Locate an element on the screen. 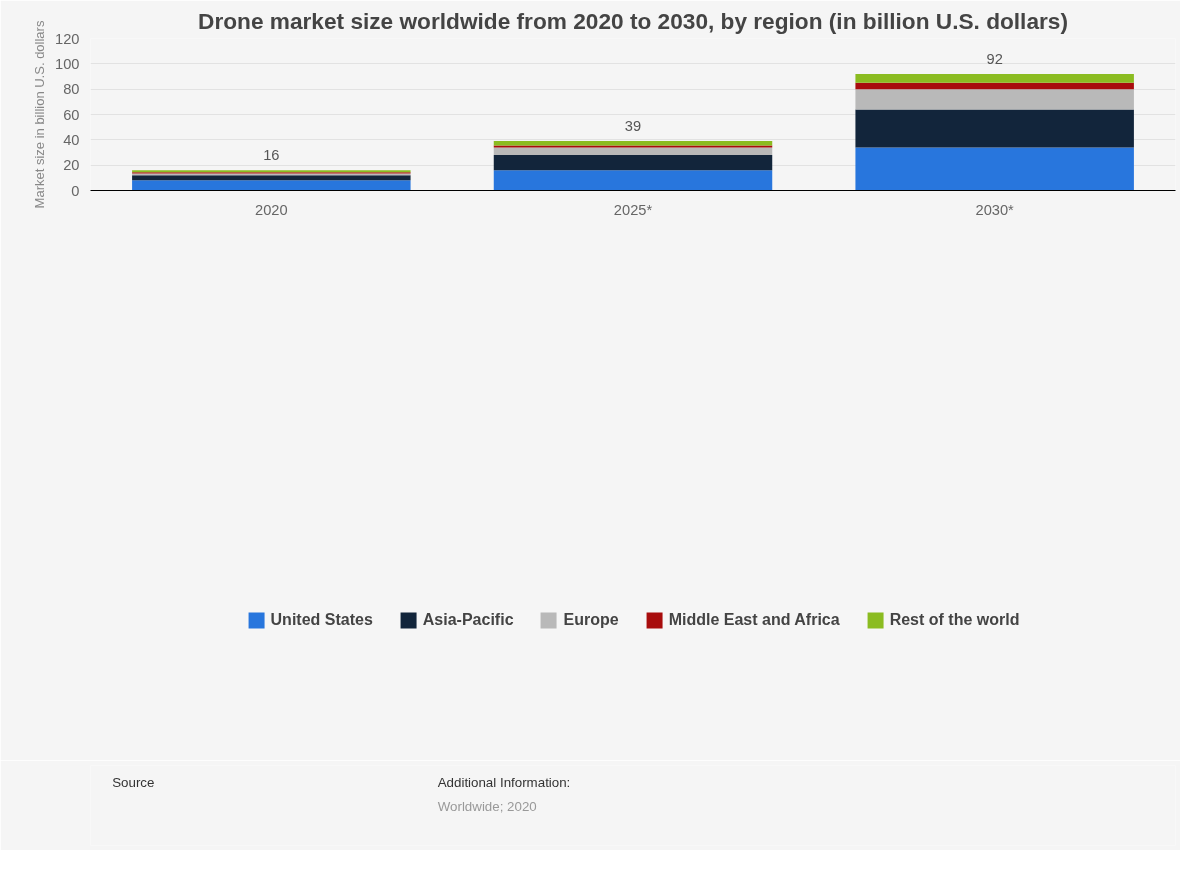 This screenshot has width=1187, height=888. y-tick-label: 60 is located at coordinates (71, 114).